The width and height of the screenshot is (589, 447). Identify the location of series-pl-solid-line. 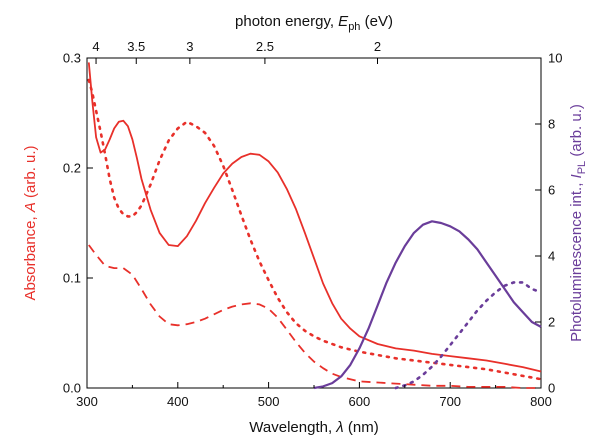
(427, 305).